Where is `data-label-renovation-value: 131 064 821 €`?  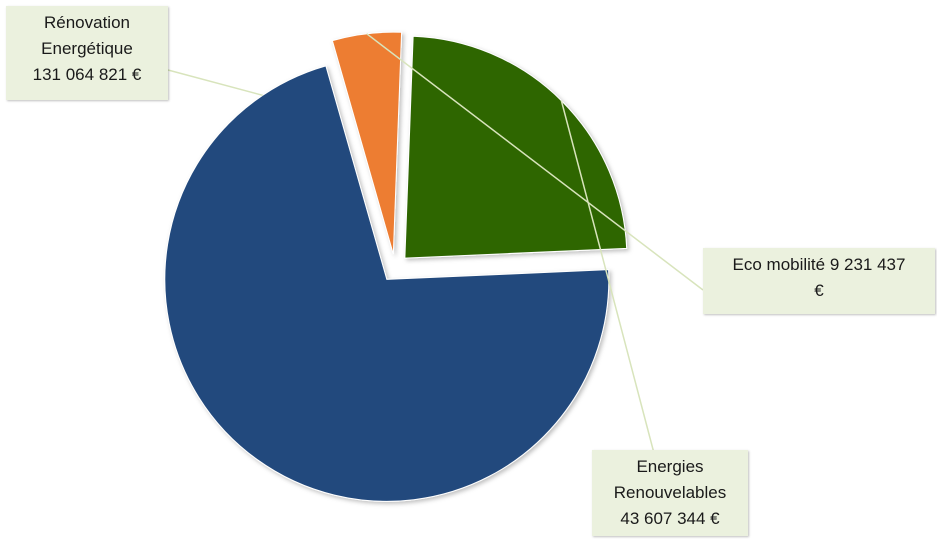 data-label-renovation-value: 131 064 821 € is located at coordinates (87, 74).